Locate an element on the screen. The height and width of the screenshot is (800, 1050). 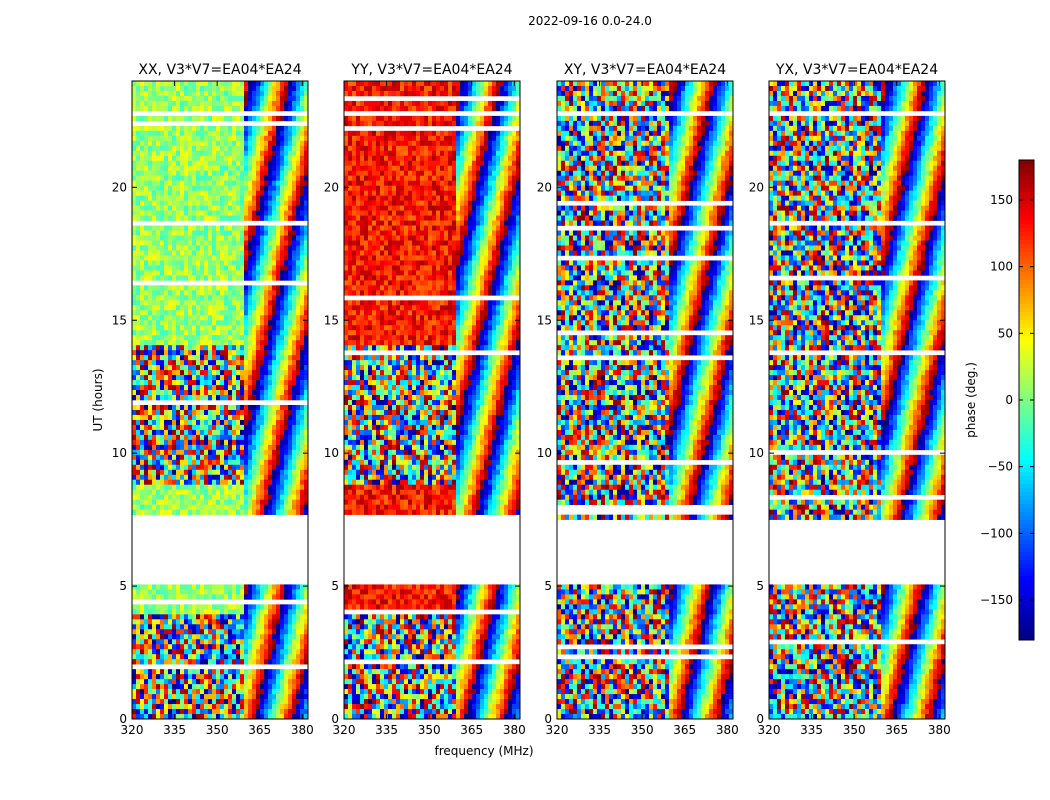
y-axis-label: UT (hours) is located at coordinates (98, 399).